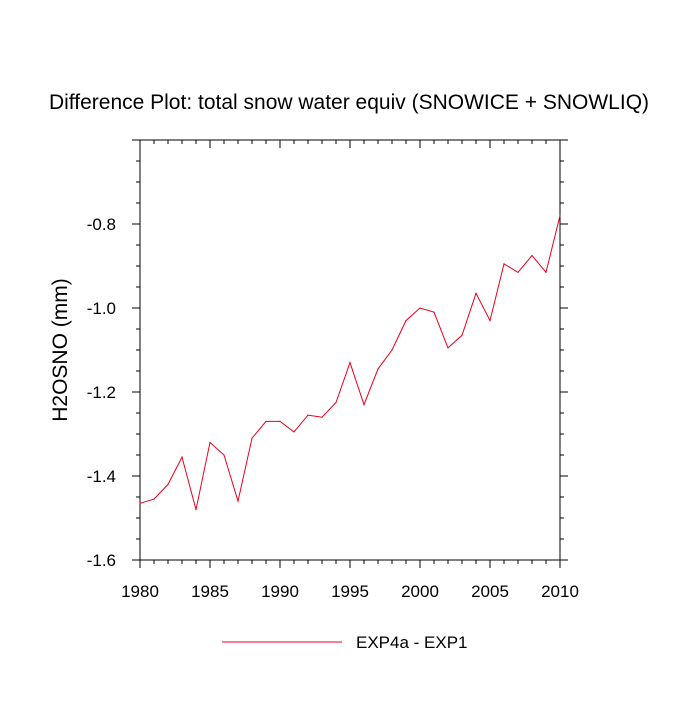  I want to click on y-tick-label--1.4: -1.4, so click(101, 476).